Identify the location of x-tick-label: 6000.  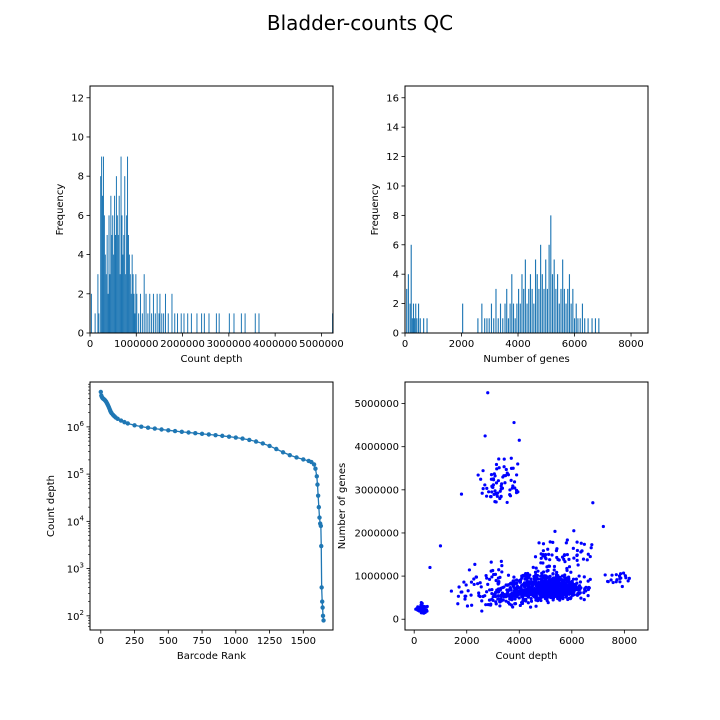
(571, 641).